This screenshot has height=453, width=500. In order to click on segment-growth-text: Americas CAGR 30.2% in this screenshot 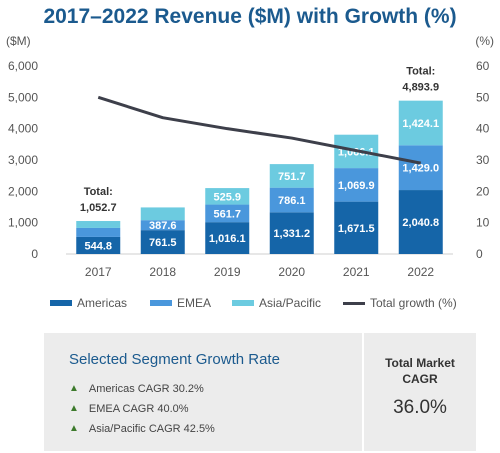, I will do `click(146, 389)`.